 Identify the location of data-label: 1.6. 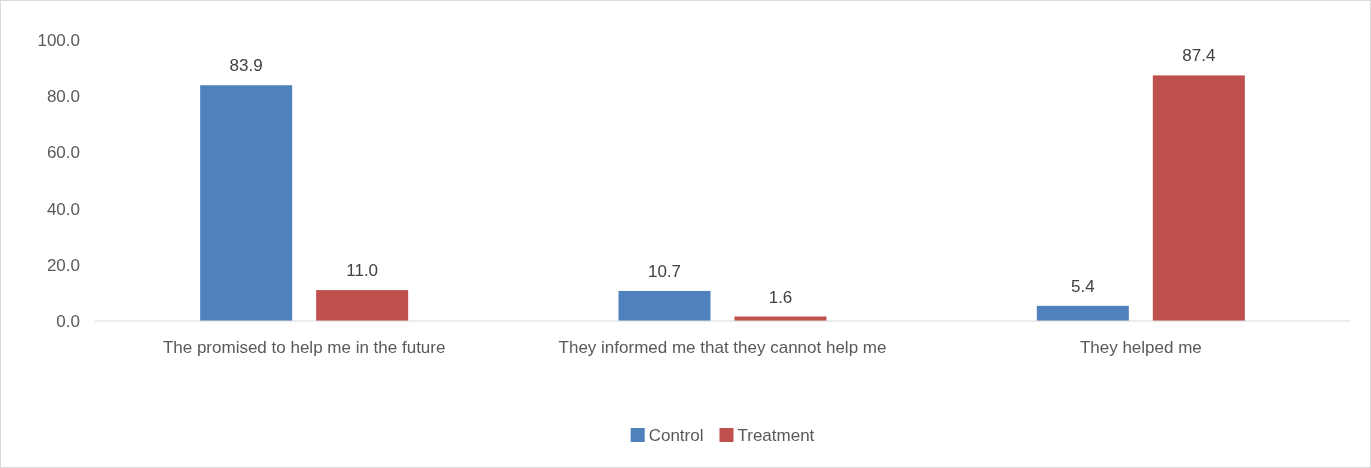
(780, 297).